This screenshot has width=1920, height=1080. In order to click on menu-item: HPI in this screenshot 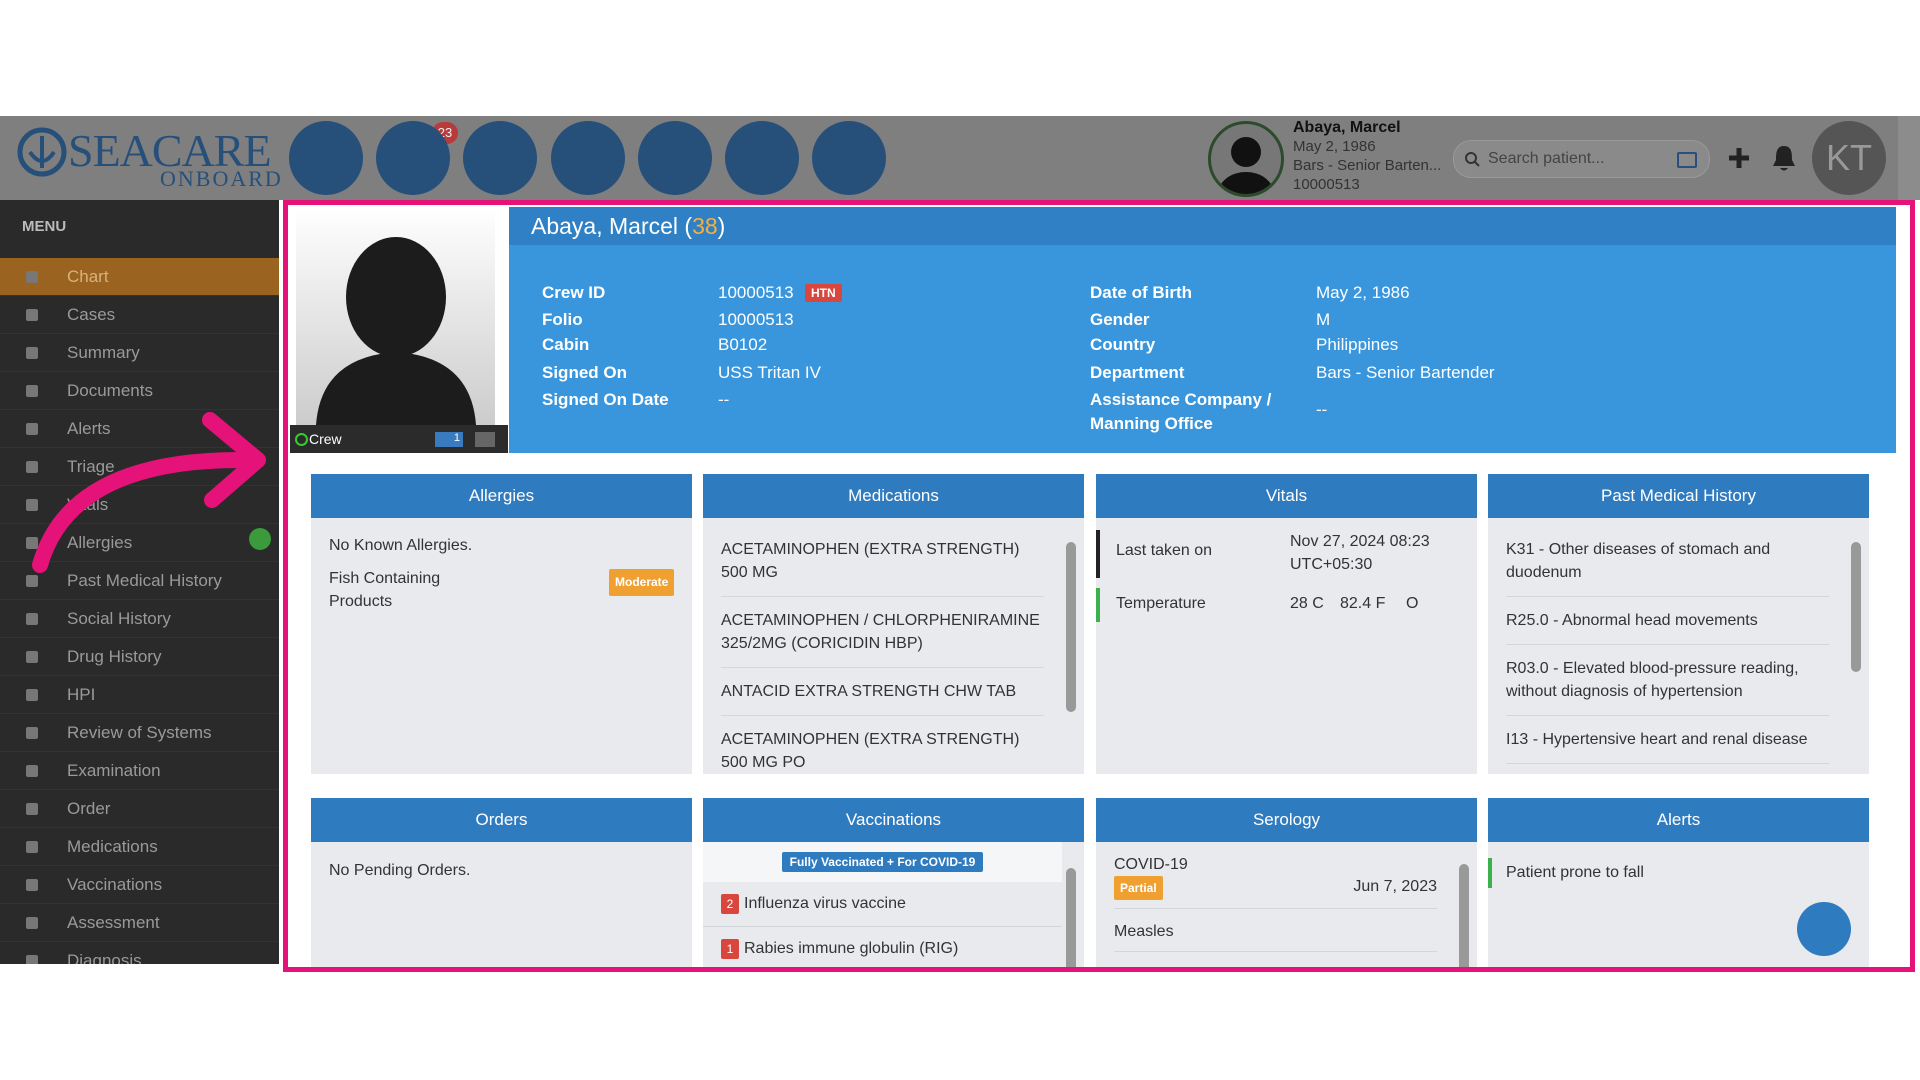, I will do `click(139, 695)`.